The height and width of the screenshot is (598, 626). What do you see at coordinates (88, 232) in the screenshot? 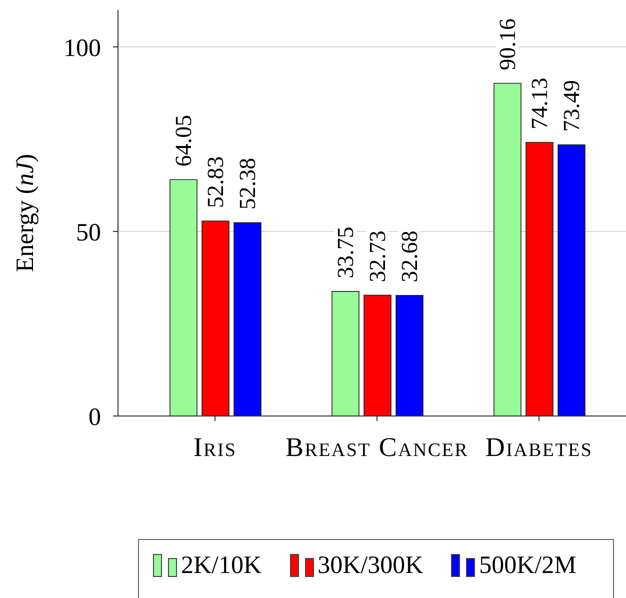
I see `y-tick-label: 50` at bounding box center [88, 232].